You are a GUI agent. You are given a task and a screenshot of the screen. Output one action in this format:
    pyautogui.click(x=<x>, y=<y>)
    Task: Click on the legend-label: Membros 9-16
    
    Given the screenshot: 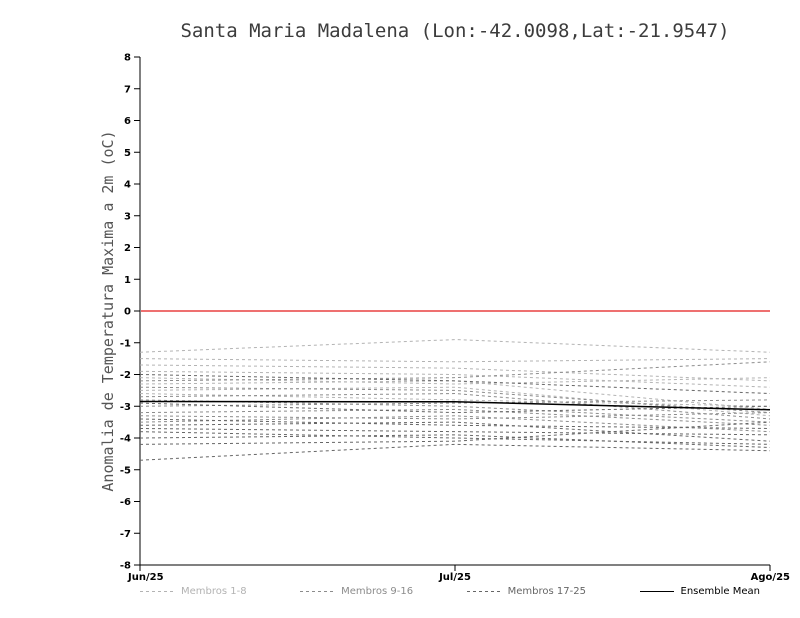 What is the action you would take?
    pyautogui.click(x=377, y=591)
    